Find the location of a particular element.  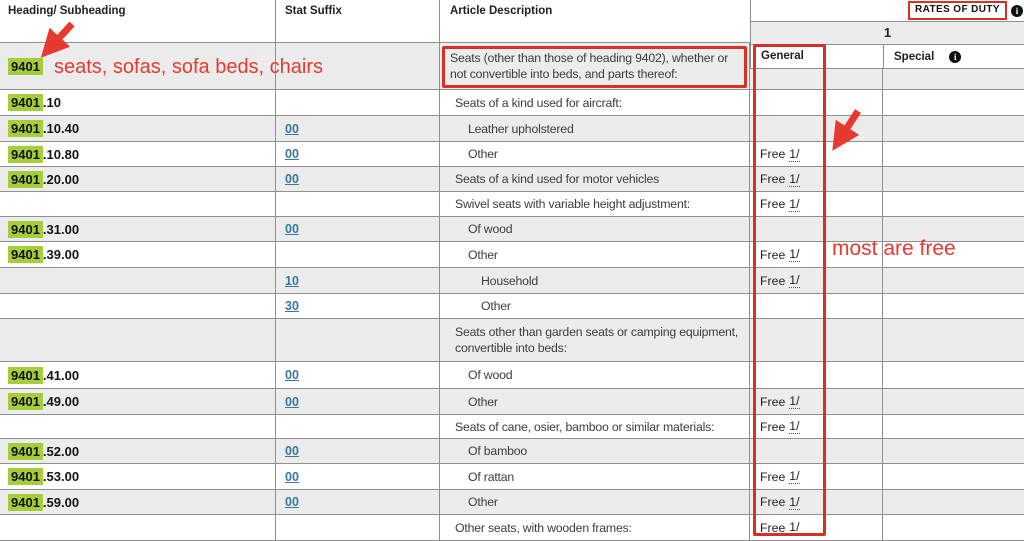

heading-cell: 9401.39.00 is located at coordinates (138, 254).